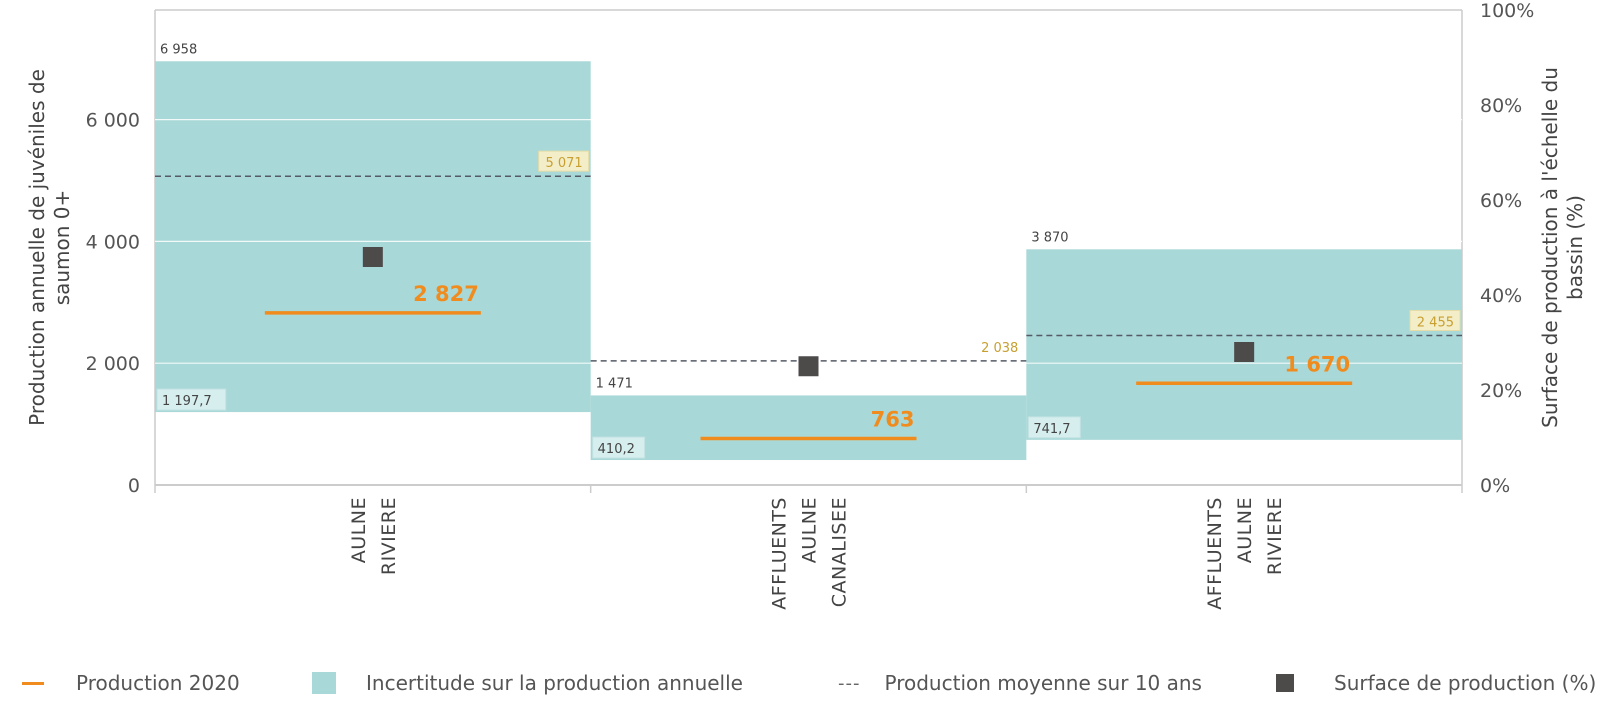 This screenshot has height=707, width=1608. I want to click on legend-item-surface: Surface de production (%), so click(1436, 683).